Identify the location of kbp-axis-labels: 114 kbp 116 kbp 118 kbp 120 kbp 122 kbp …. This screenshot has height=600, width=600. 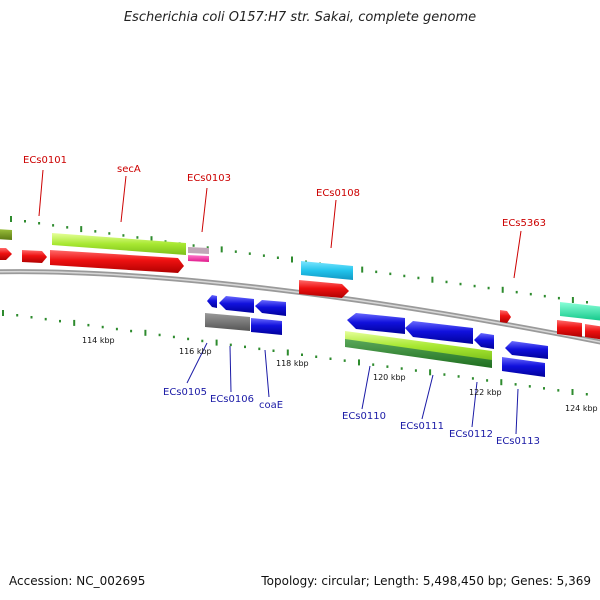
(340, 374).